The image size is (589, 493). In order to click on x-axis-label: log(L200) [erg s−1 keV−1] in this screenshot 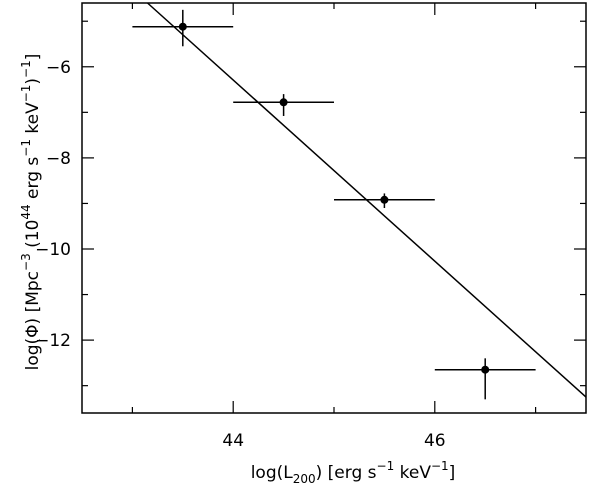, I will do `click(353, 472)`.